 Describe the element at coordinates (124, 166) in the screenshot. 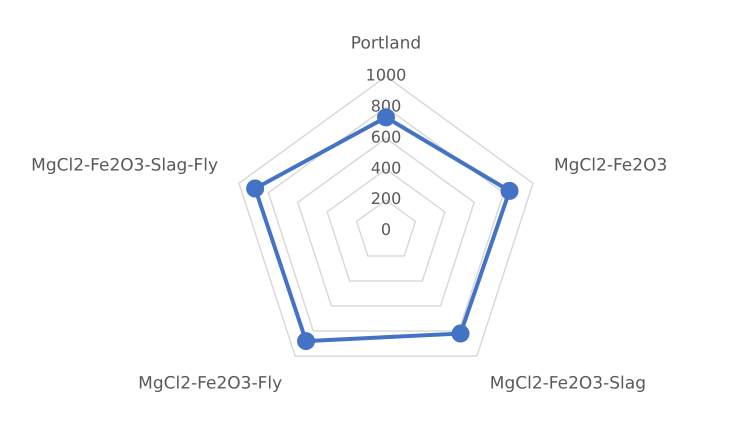

I see `spoke-label: MgCl2-Fe2O3-Slag-Fly` at that location.